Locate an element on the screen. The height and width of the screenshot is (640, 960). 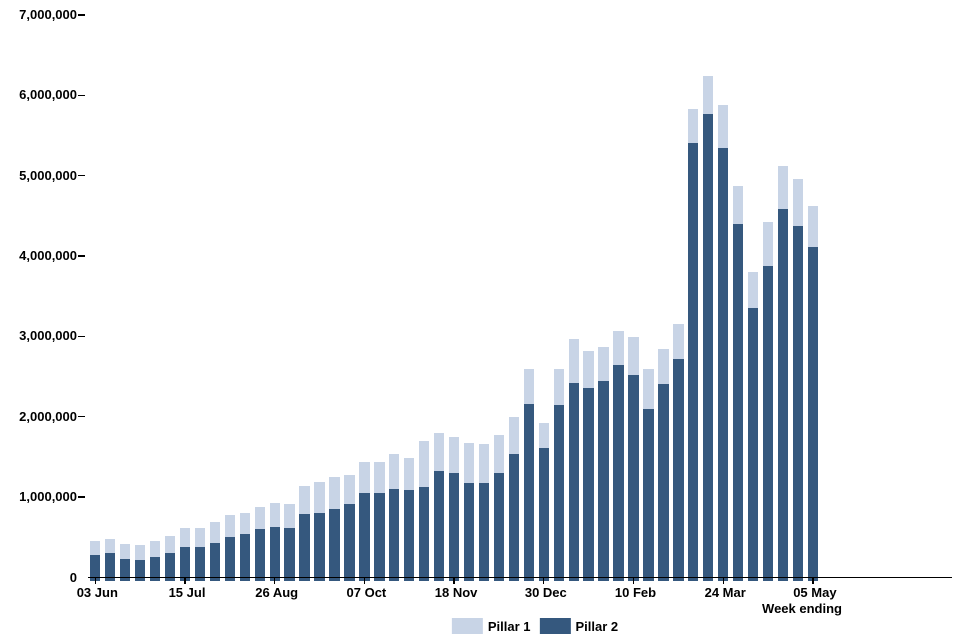
y-axis-label: 5,000,000 is located at coordinates (48, 175).